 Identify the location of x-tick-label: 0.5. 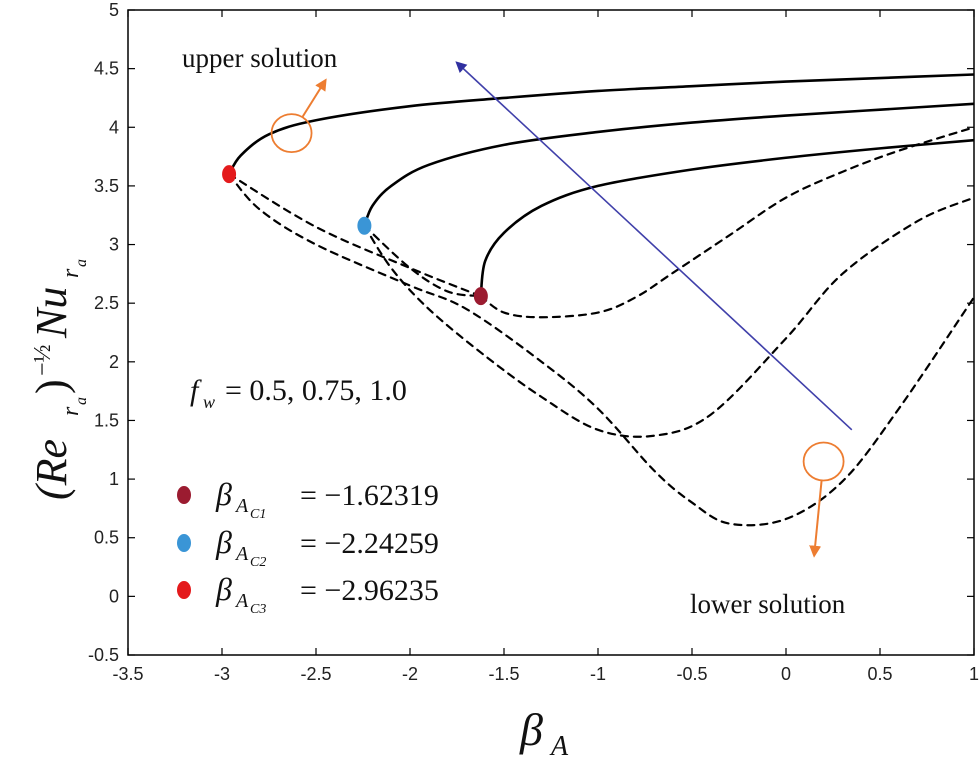
(879, 674).